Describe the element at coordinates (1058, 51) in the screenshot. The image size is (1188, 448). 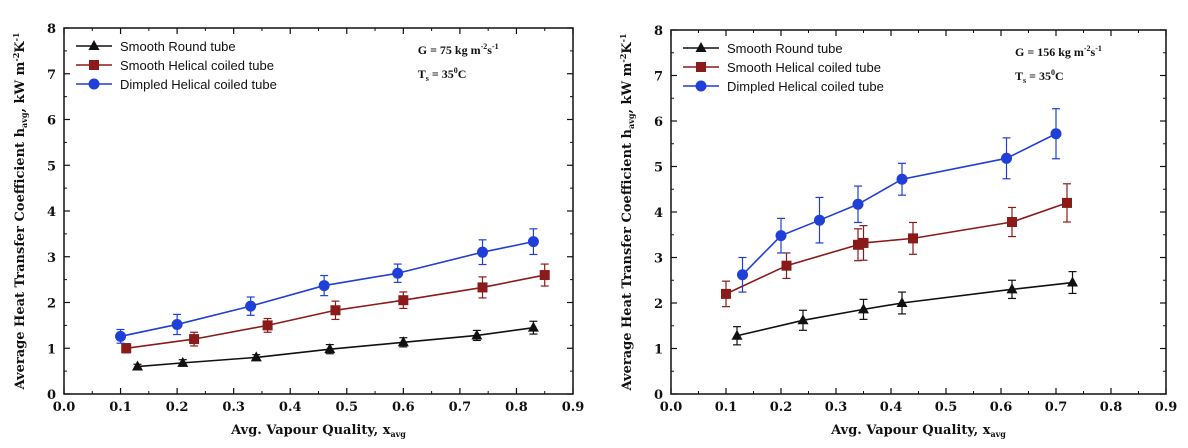
I see `mass-flux-annotation: G = 156 kg m-2s-1` at that location.